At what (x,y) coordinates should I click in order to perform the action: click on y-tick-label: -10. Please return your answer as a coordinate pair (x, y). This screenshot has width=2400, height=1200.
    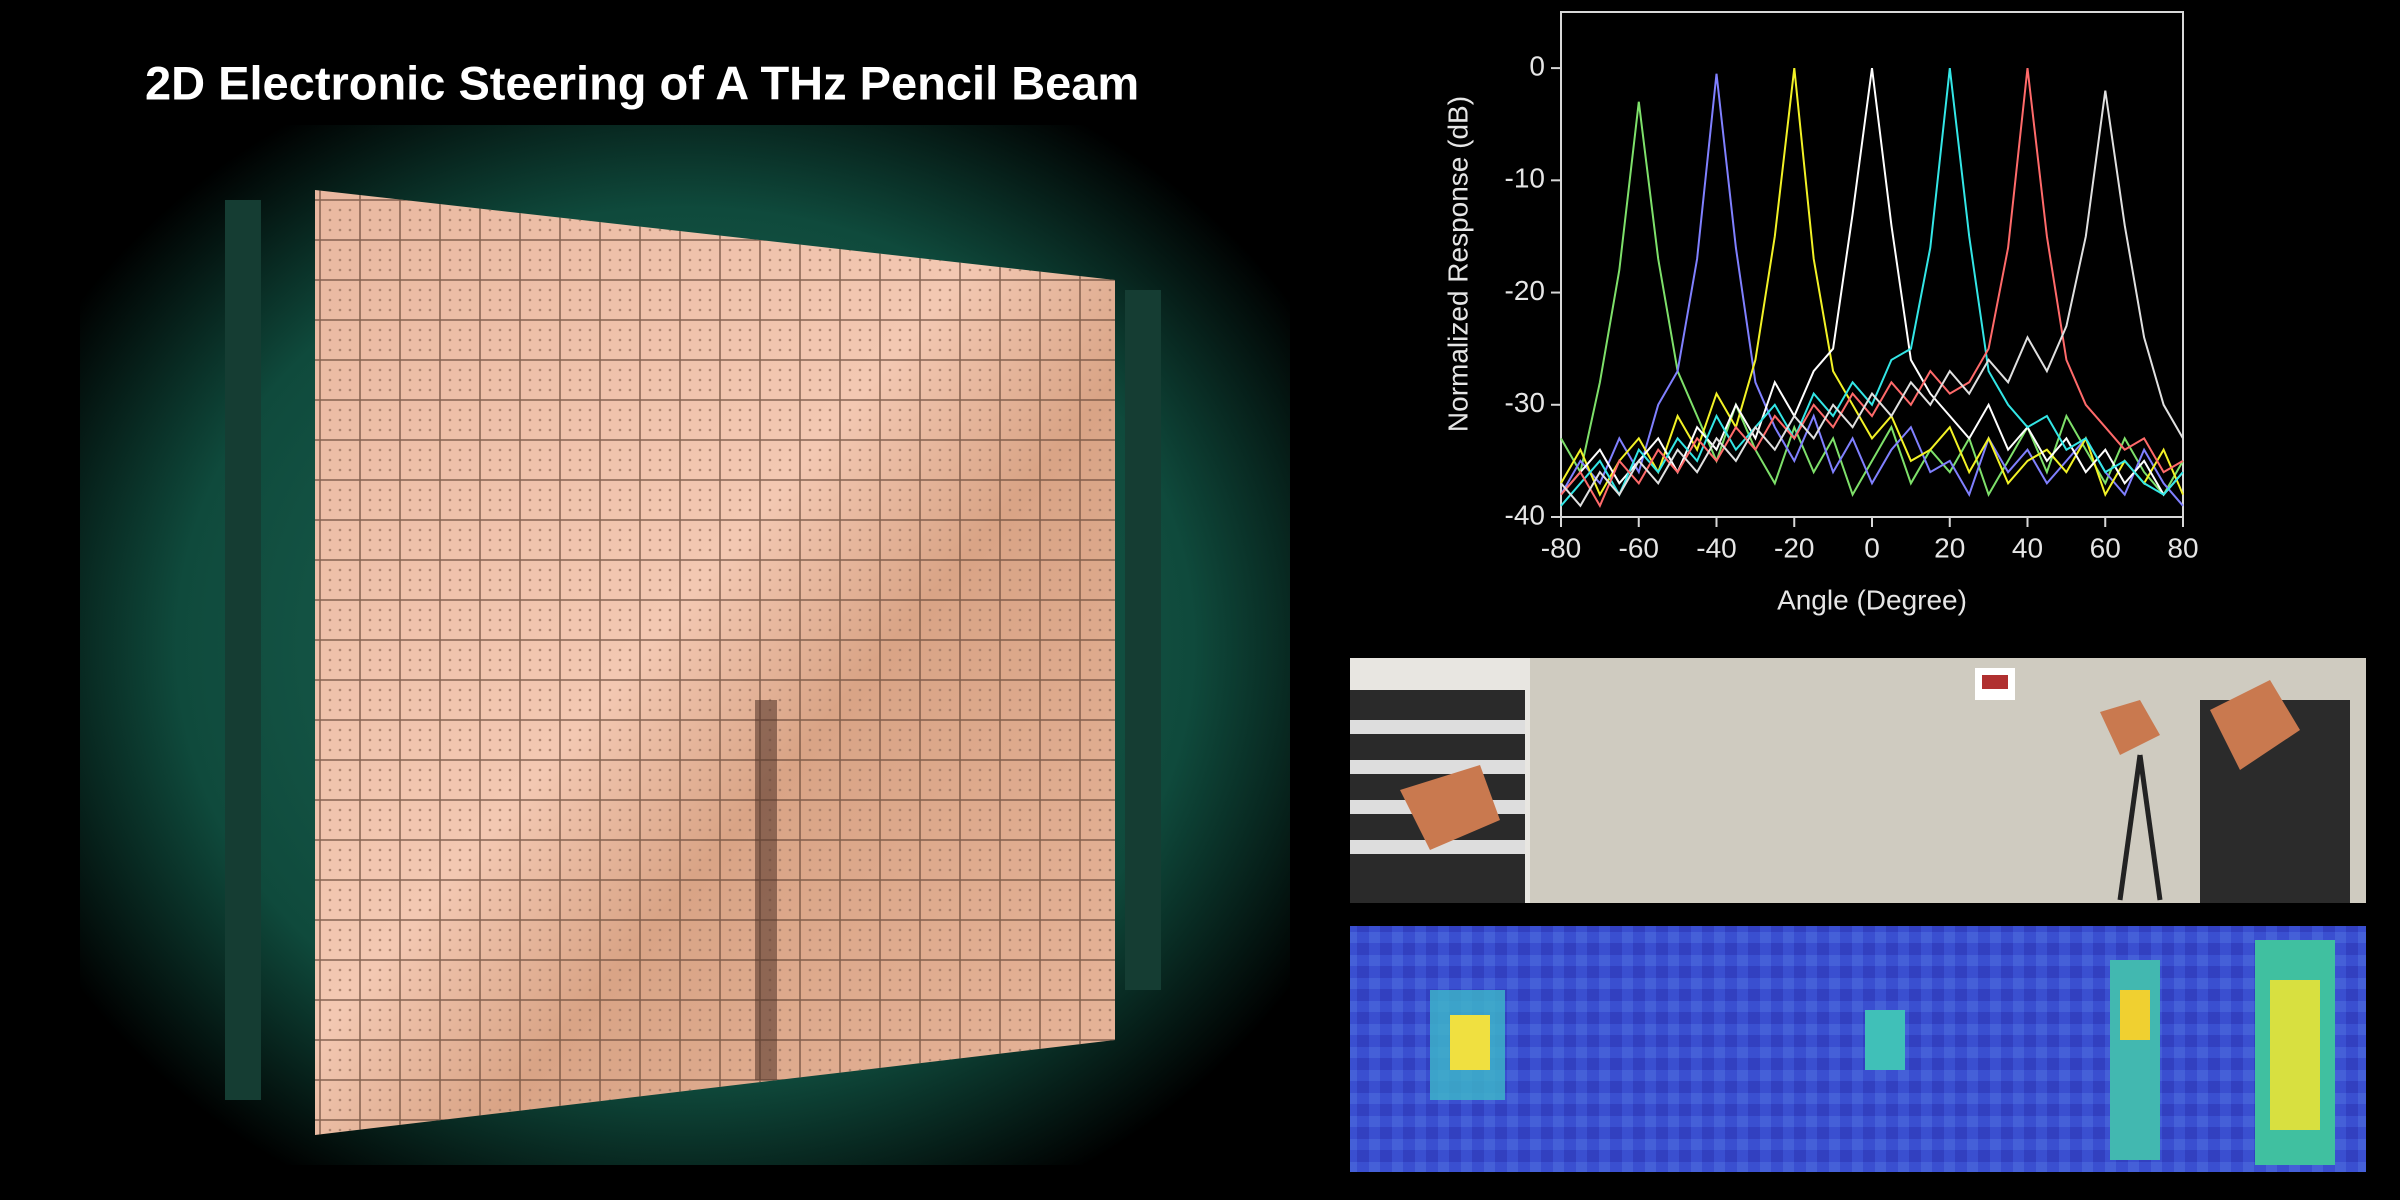
    Looking at the image, I should click on (1525, 178).